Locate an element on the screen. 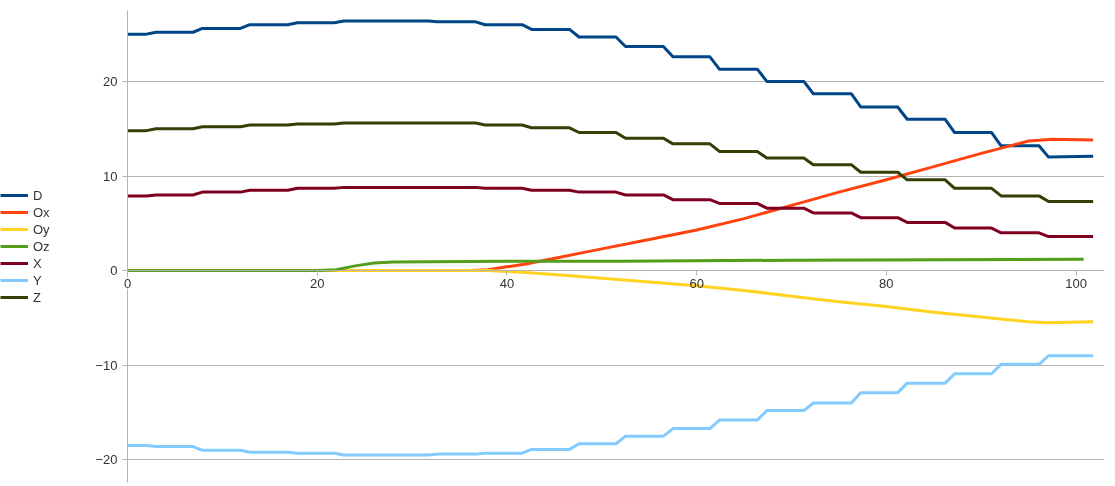  legend-label: D is located at coordinates (38, 195).